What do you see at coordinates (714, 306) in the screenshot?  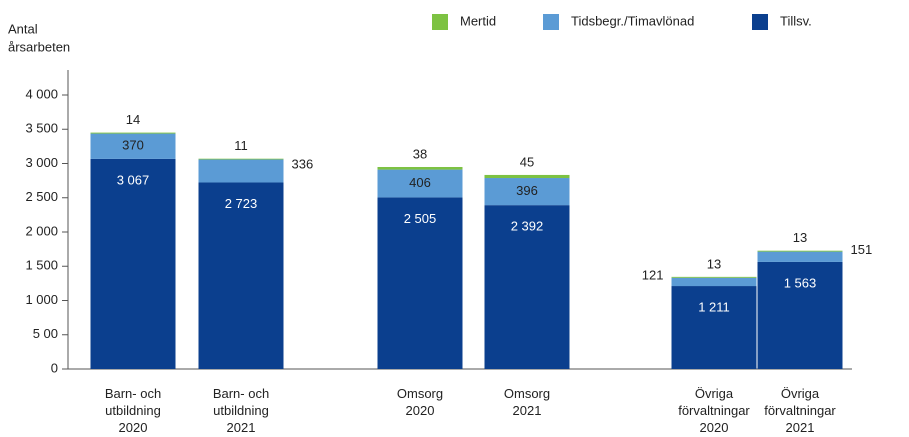 I see `value-label: 1 211` at bounding box center [714, 306].